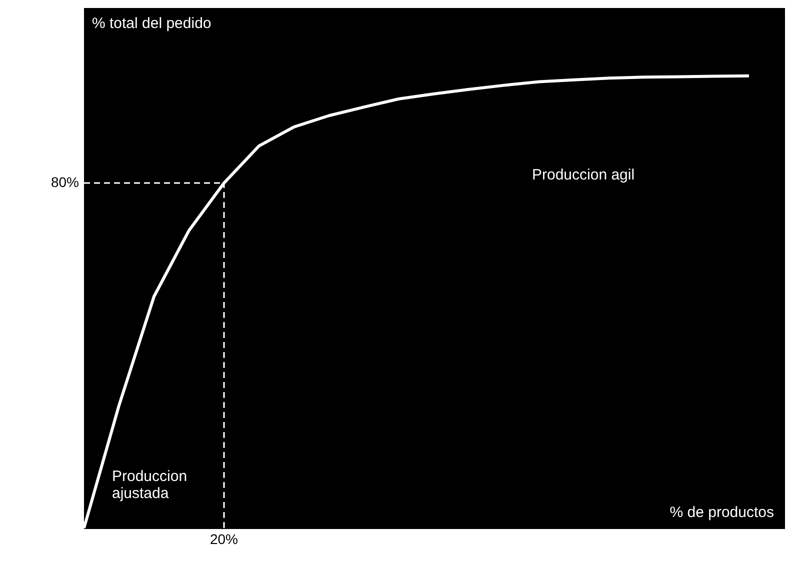 This screenshot has width=797, height=581. I want to click on y-axis-title: % total del pedido, so click(152, 23).